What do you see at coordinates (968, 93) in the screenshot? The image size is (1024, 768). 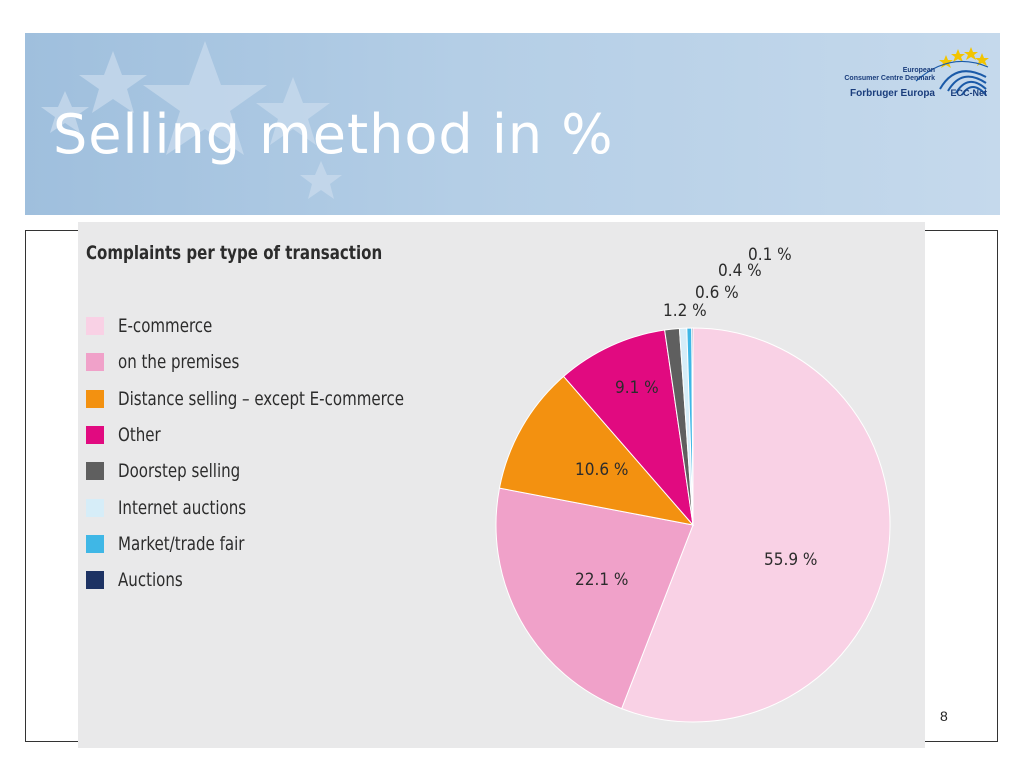 I see `logo-line-eccnet: ECC-Net` at bounding box center [968, 93].